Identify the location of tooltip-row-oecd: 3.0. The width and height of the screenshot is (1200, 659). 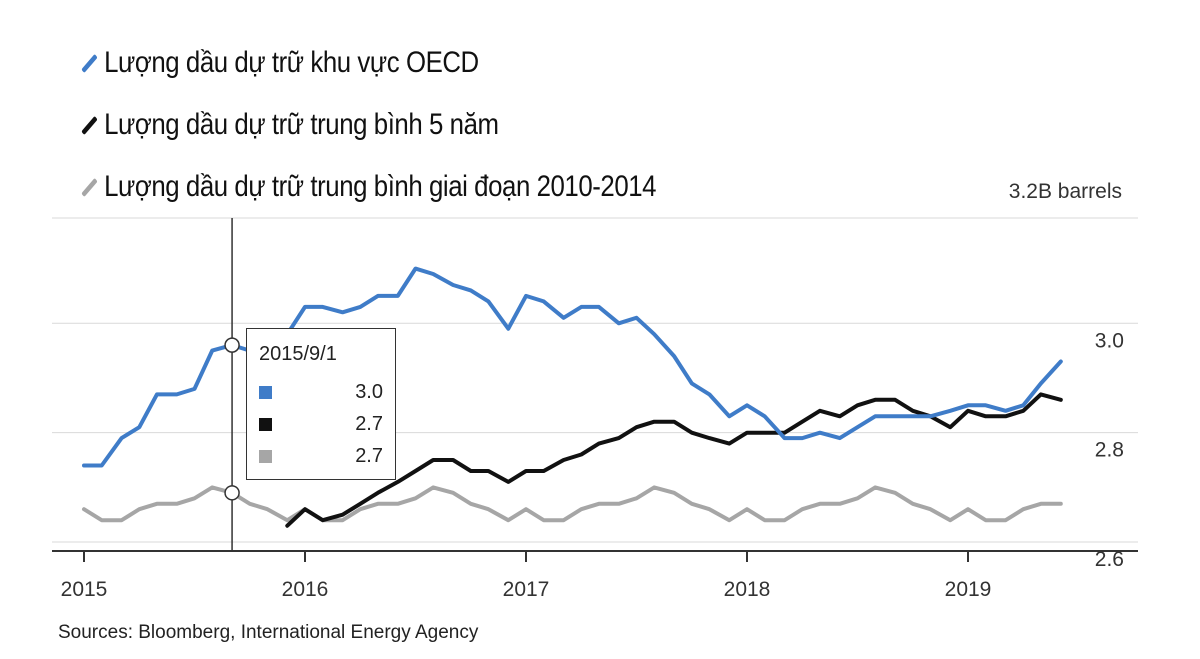
(321, 392).